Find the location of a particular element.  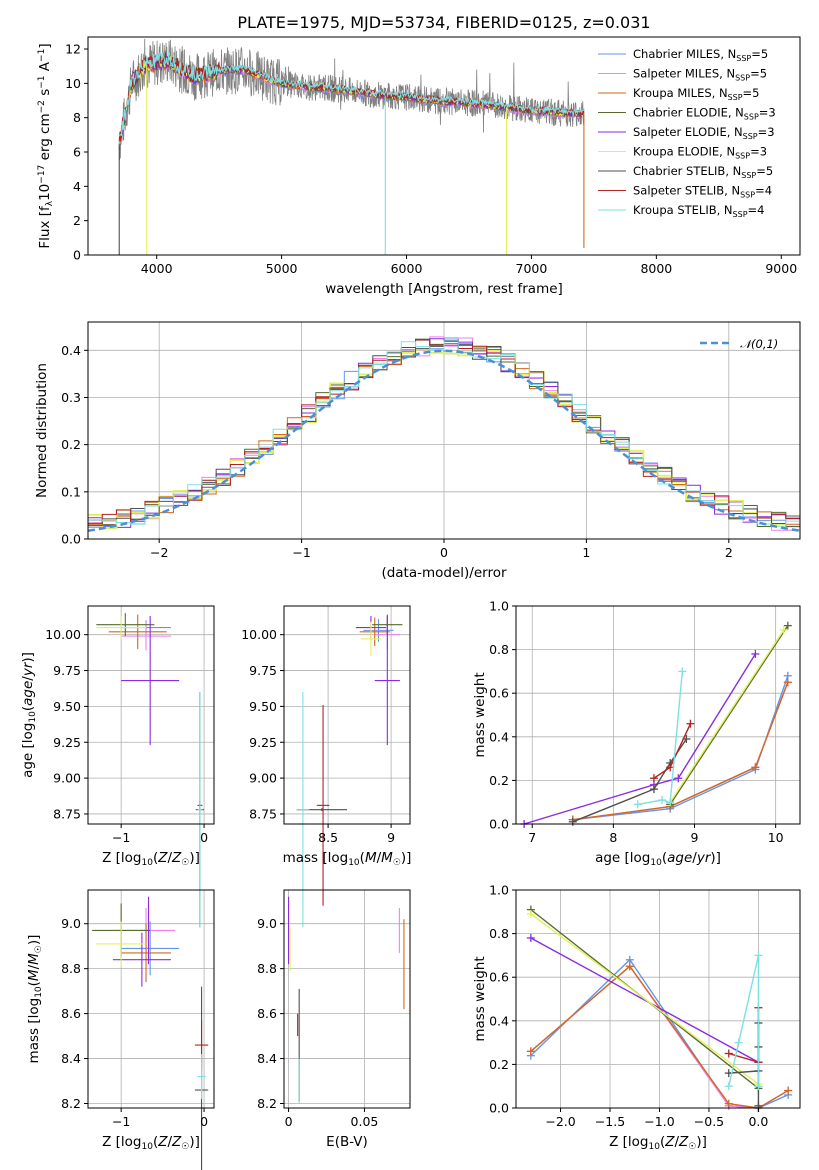

y-tick-label: 4 is located at coordinates (77, 186).